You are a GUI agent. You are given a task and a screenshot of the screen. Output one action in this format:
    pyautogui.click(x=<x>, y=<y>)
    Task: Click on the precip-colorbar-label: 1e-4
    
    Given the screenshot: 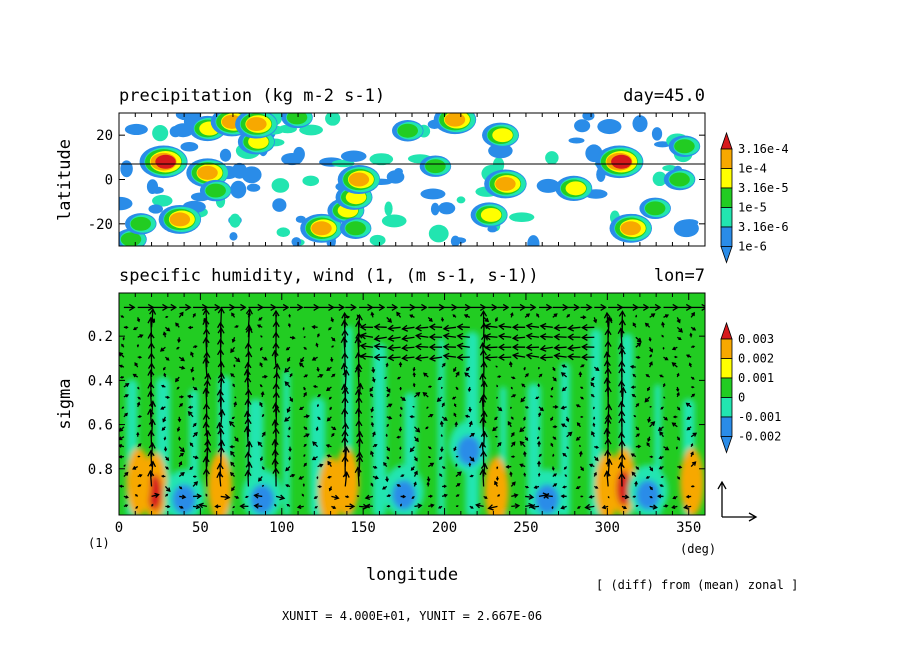 What is the action you would take?
    pyautogui.click(x=752, y=169)
    